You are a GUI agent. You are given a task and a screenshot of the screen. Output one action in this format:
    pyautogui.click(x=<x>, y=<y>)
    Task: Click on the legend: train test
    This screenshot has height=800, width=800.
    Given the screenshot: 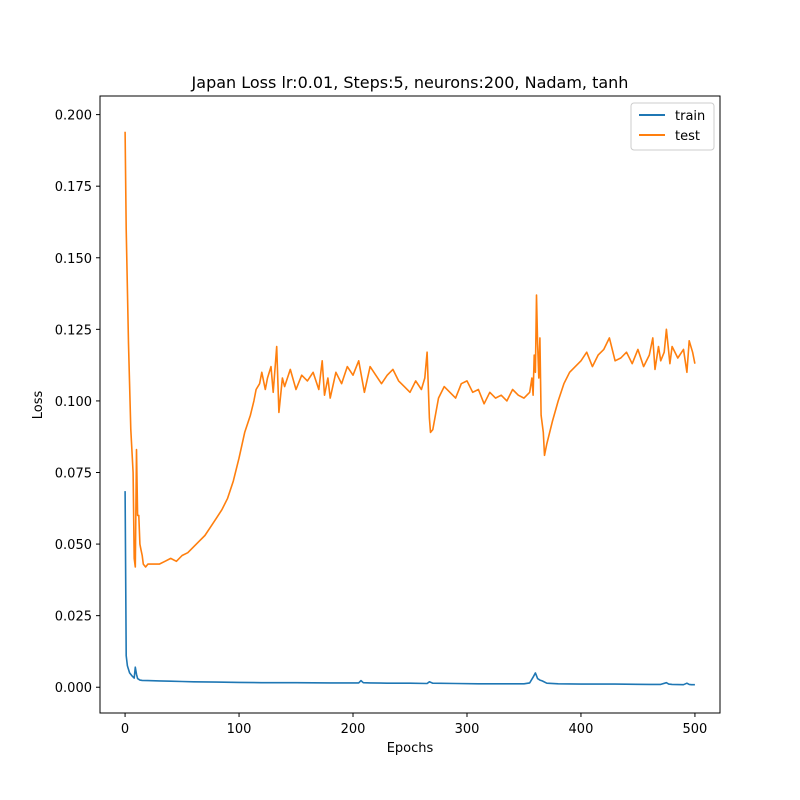 What is the action you would take?
    pyautogui.click(x=672, y=126)
    